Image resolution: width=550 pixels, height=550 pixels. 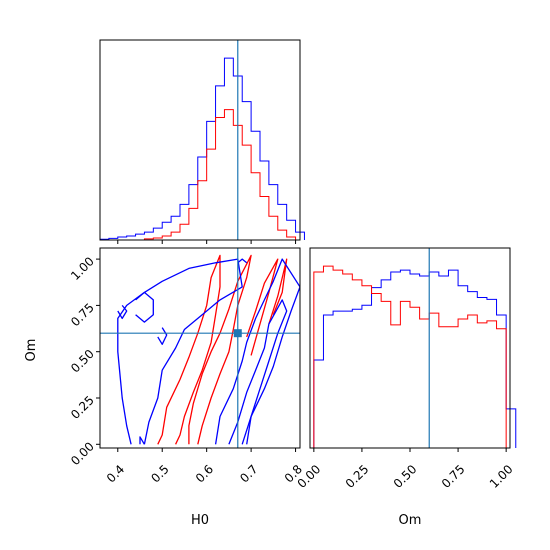 What do you see at coordinates (357, 476) in the screenshot?
I see `om-hist-x-tick-label-1: 0.25` at bounding box center [357, 476].